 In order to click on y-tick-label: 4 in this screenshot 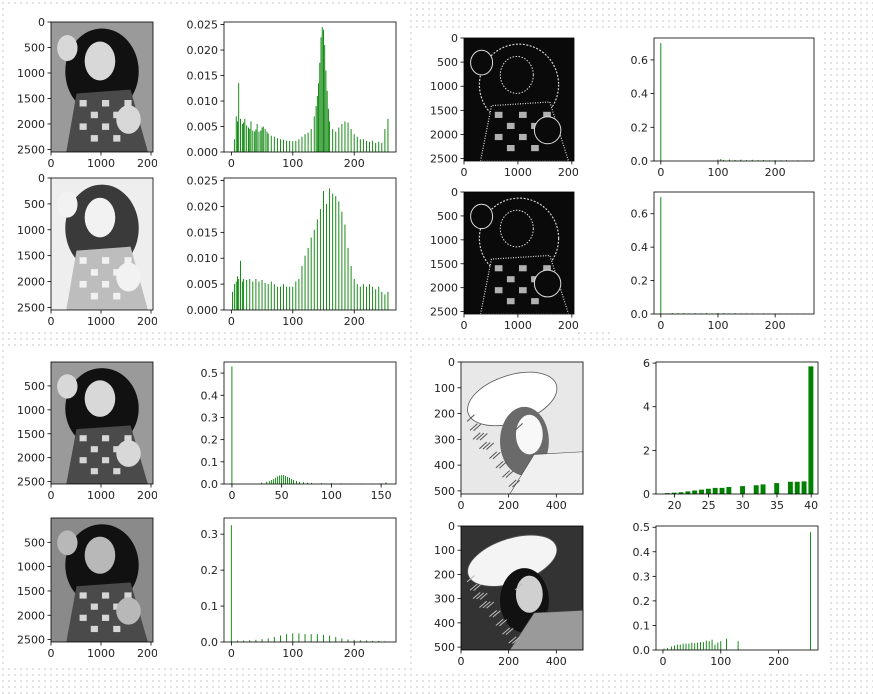, I will do `click(646, 407)`.